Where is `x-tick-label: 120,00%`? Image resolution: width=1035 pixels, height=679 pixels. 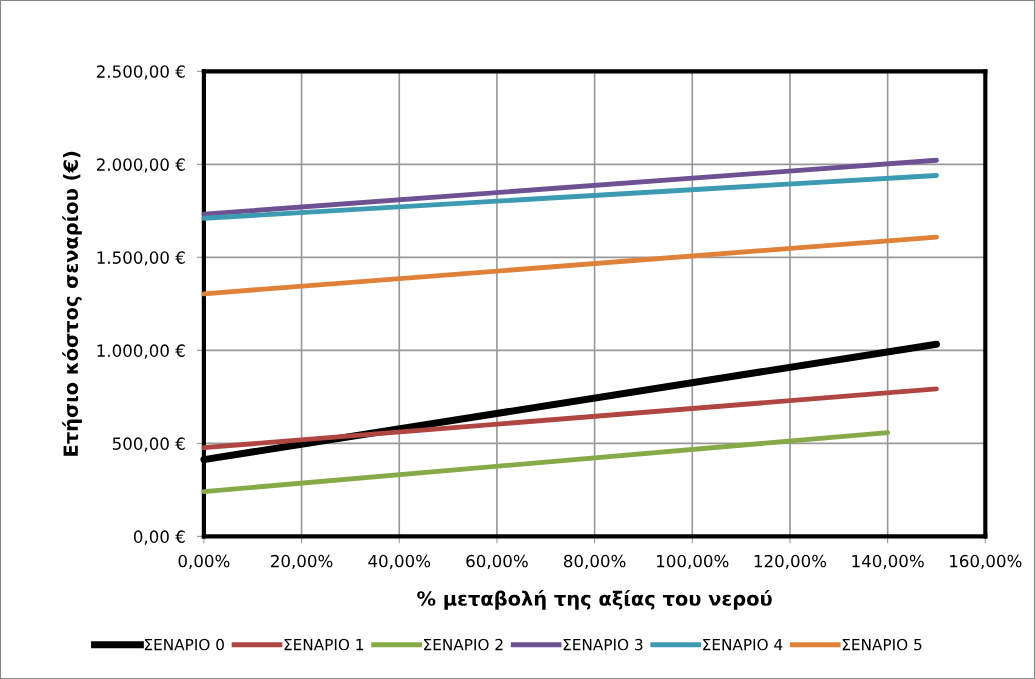 x-tick-label: 120,00% is located at coordinates (790, 562).